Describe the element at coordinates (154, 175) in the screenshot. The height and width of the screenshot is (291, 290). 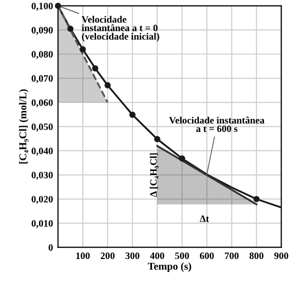
I see `annotation: Δ [C₄H₉Cl]` at that location.